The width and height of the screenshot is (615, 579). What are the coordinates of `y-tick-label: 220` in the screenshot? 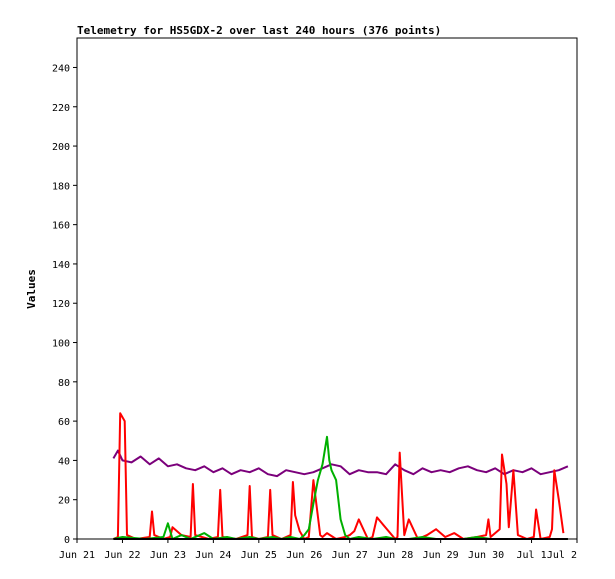 It's located at (61, 108).